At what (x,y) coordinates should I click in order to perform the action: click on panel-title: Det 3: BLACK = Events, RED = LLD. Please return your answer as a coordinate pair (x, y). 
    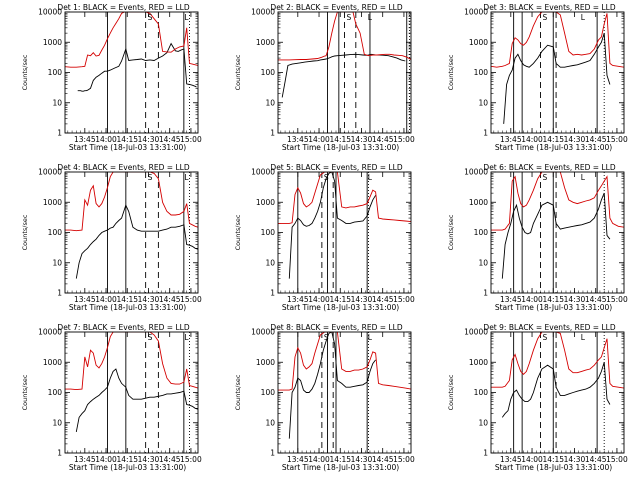
    Looking at the image, I should click on (549, 7).